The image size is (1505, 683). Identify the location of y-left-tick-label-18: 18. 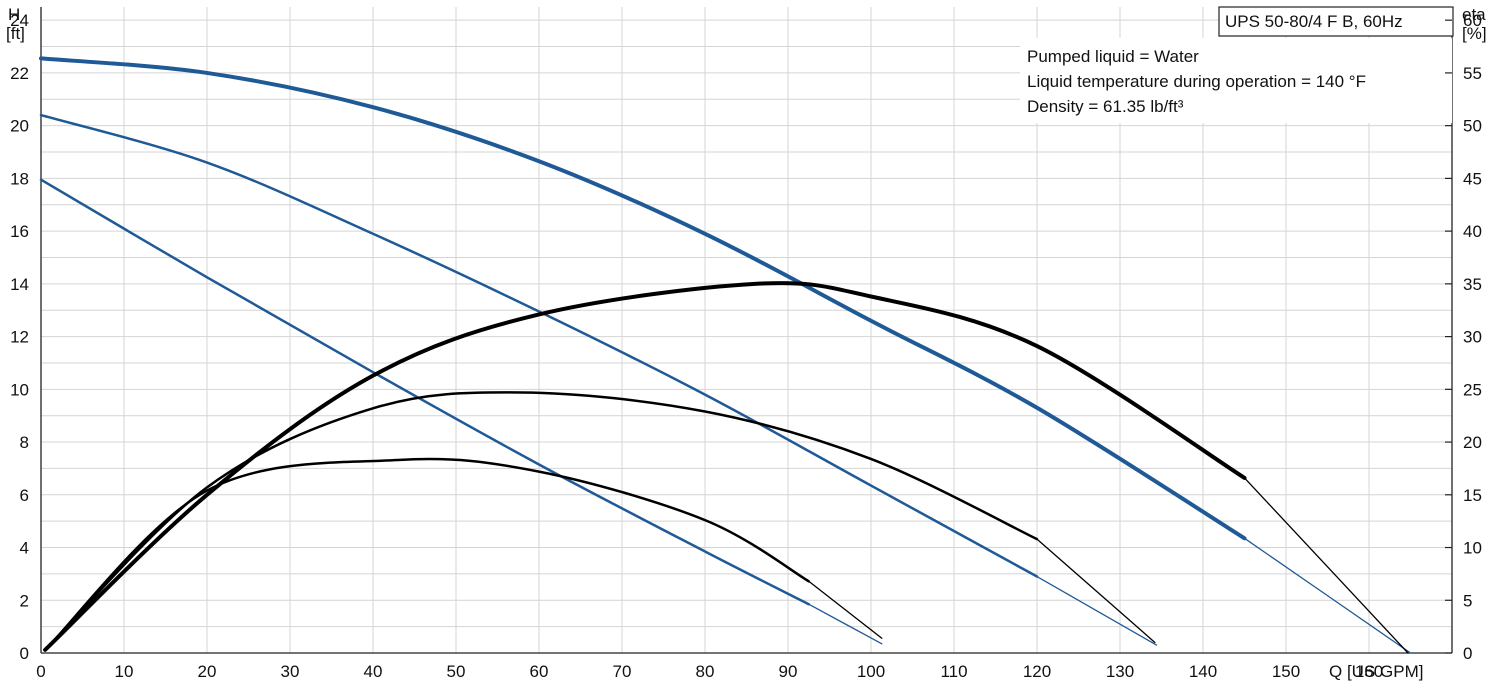
(19, 178).